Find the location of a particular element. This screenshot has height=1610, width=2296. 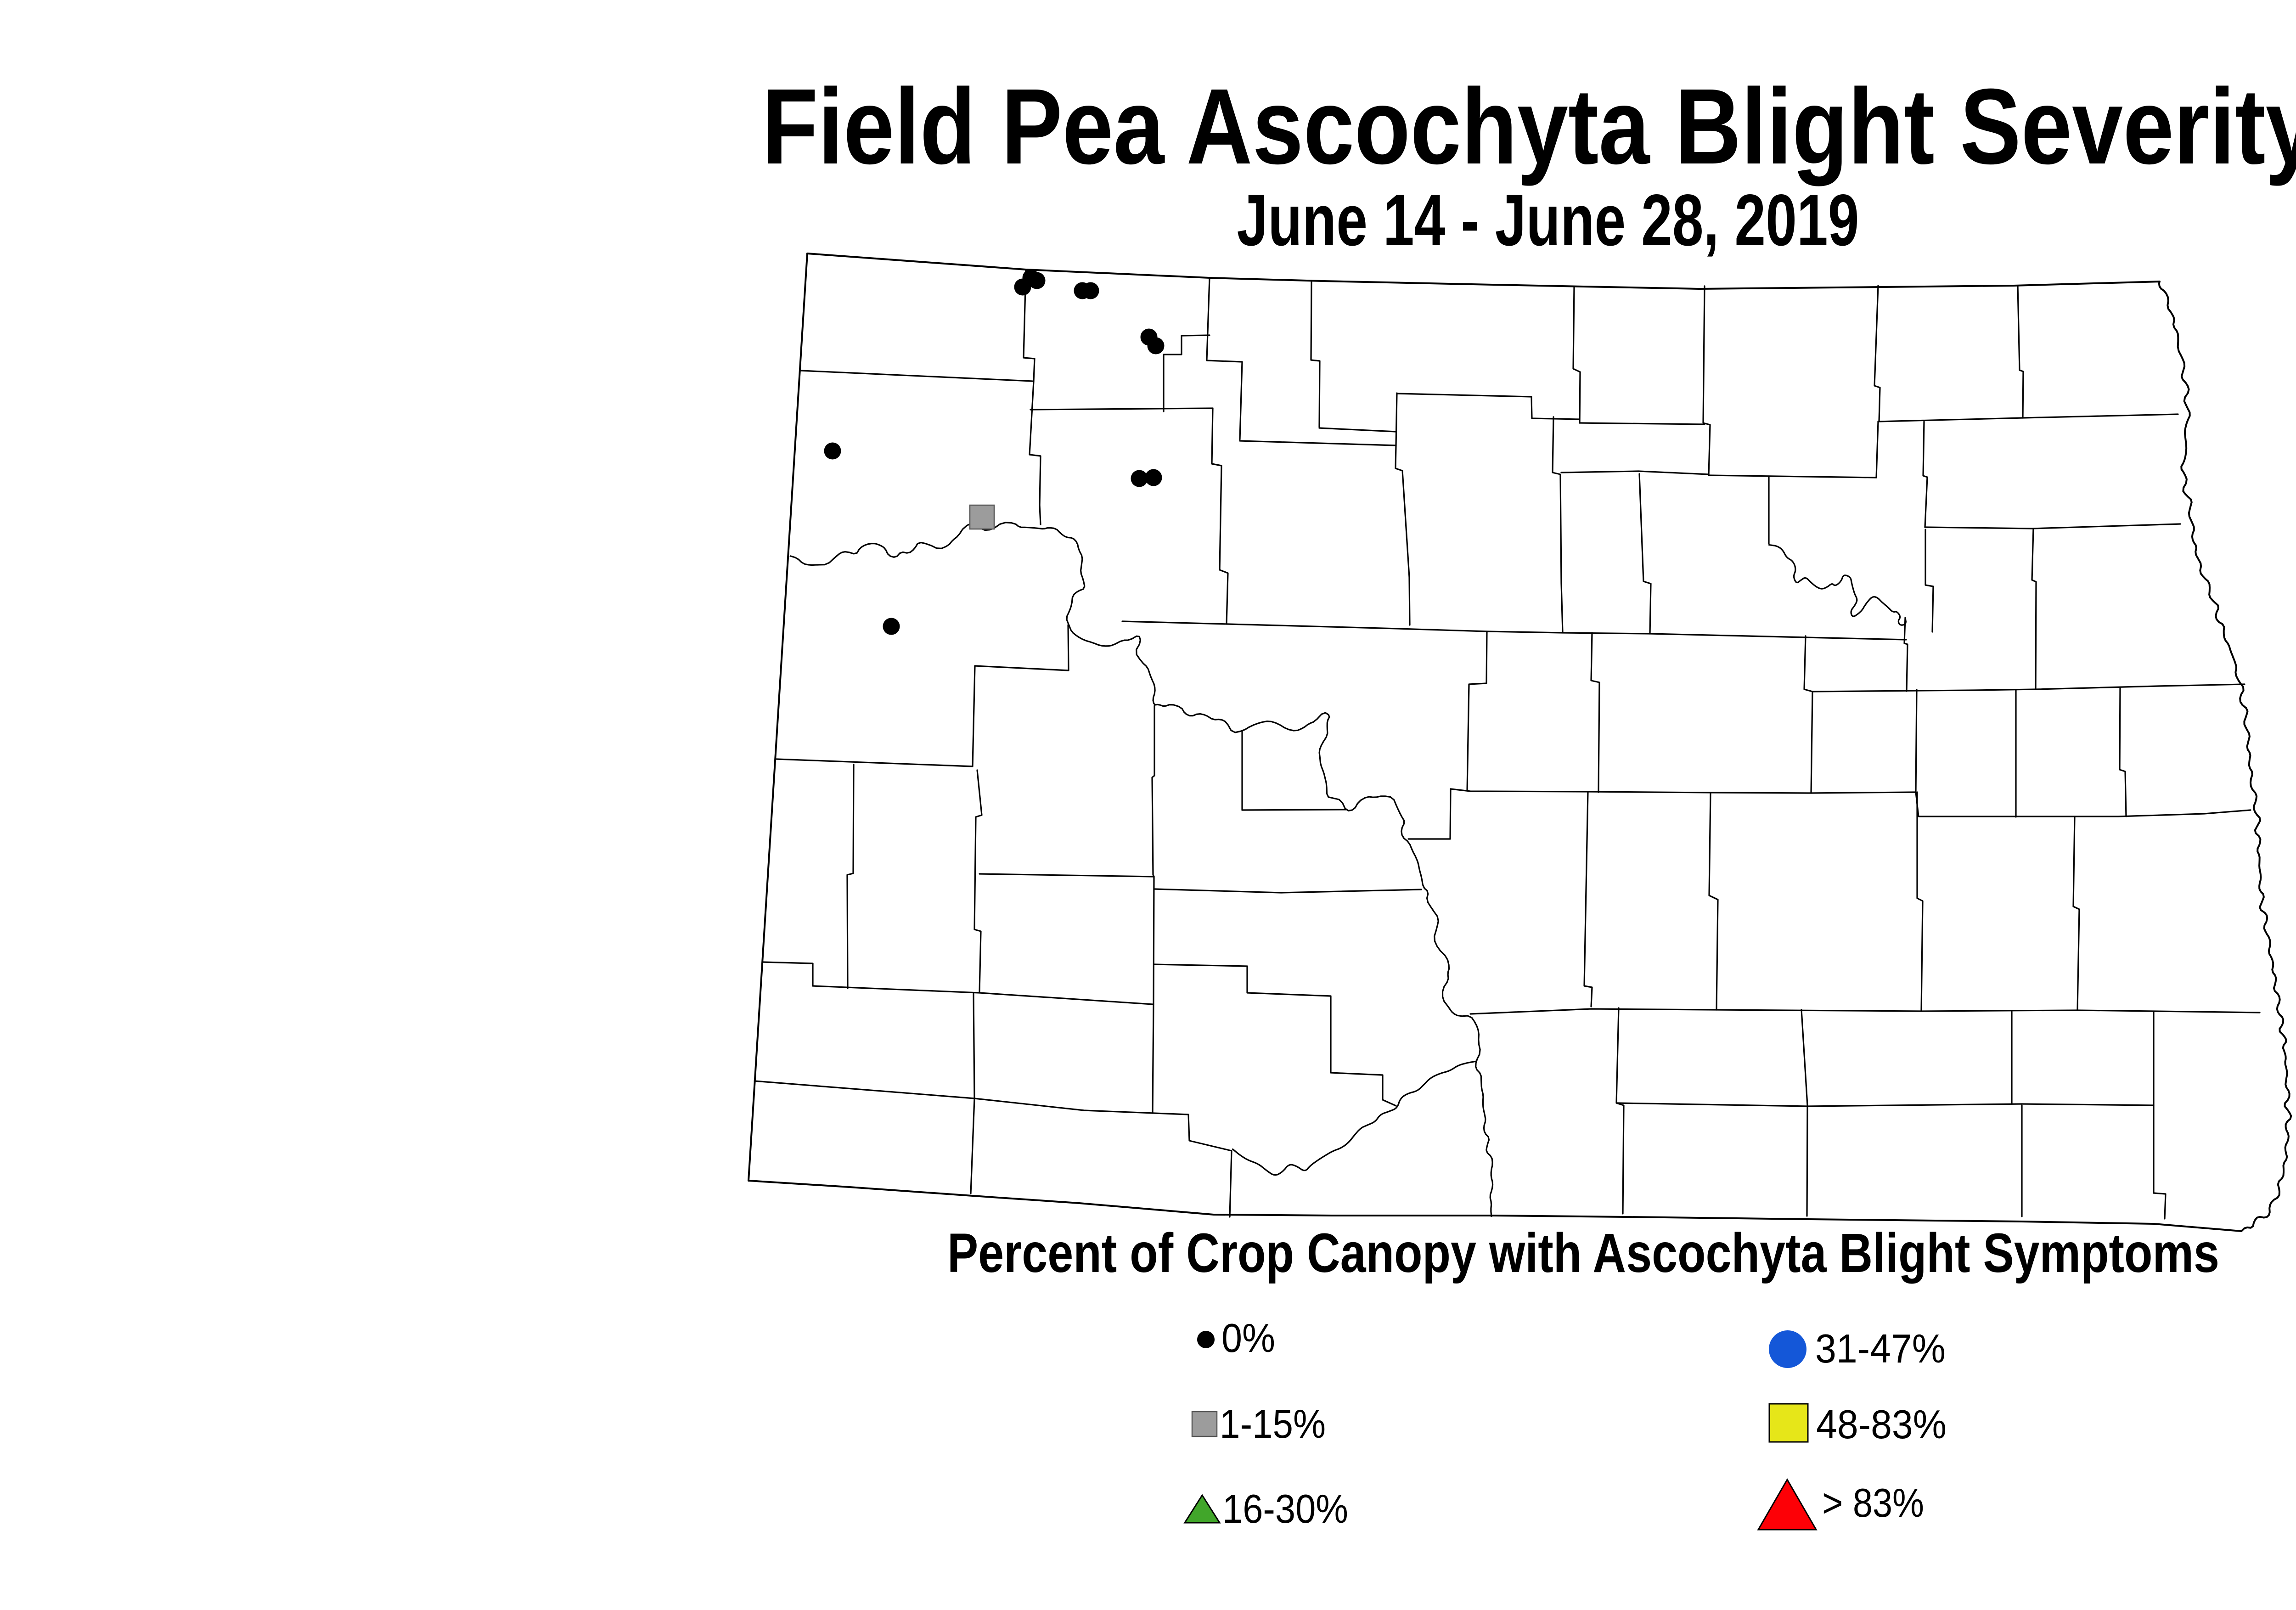

svg-text: > 83% is located at coordinates (1873, 1503).